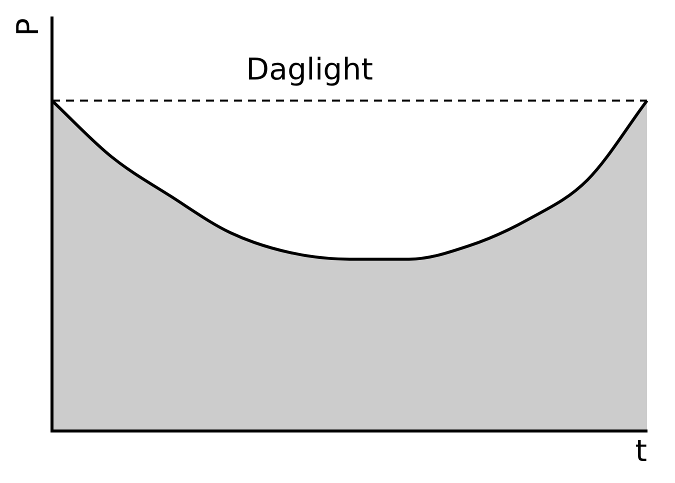 This screenshot has height=483, width=675. Describe the element at coordinates (310, 70) in the screenshot. I see `ref-line-label: Daglight` at that location.